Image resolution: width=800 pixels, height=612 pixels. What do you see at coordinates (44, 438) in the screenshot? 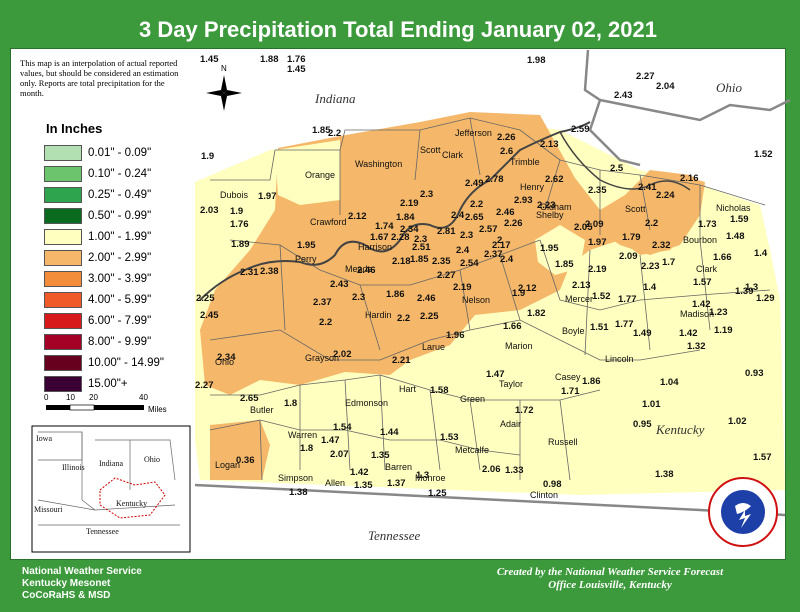
I see `inset-label-iowa: Iowa` at bounding box center [44, 438].